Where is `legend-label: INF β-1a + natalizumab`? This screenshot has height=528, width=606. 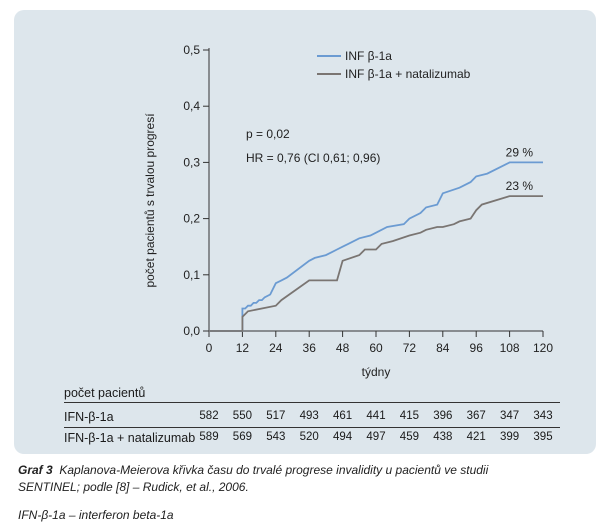 legend-label: INF β-1a + natalizumab is located at coordinates (408, 74).